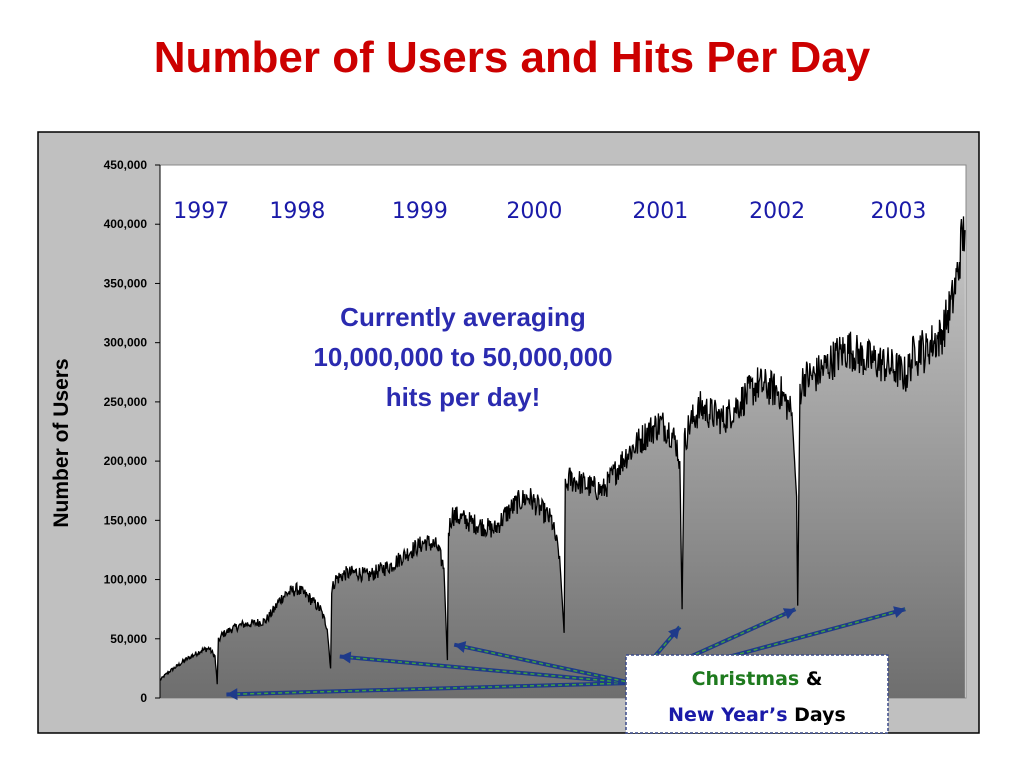  Describe the element at coordinates (126, 580) in the screenshot. I see `y-tick-label: 100,000` at that location.